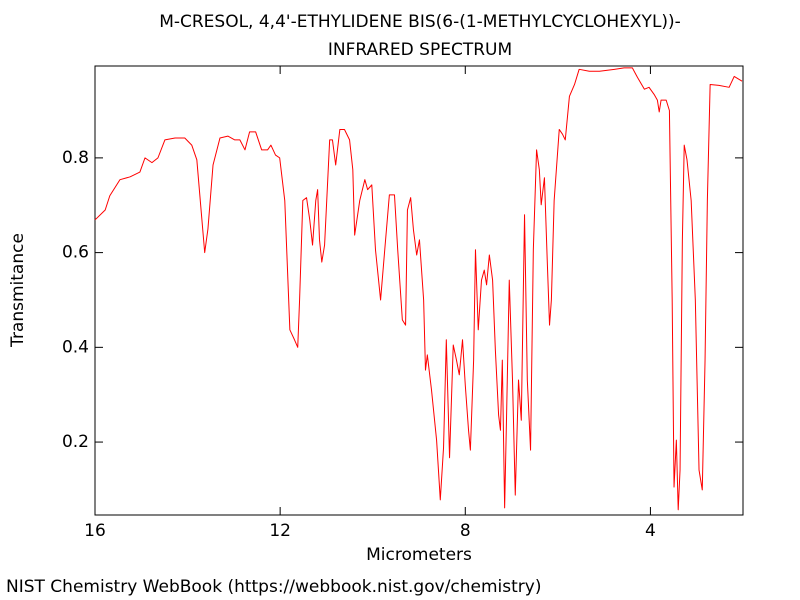 The width and height of the screenshot is (800, 600). What do you see at coordinates (420, 50) in the screenshot?
I see `chart-title: INFRARED SPECTRUM` at bounding box center [420, 50].